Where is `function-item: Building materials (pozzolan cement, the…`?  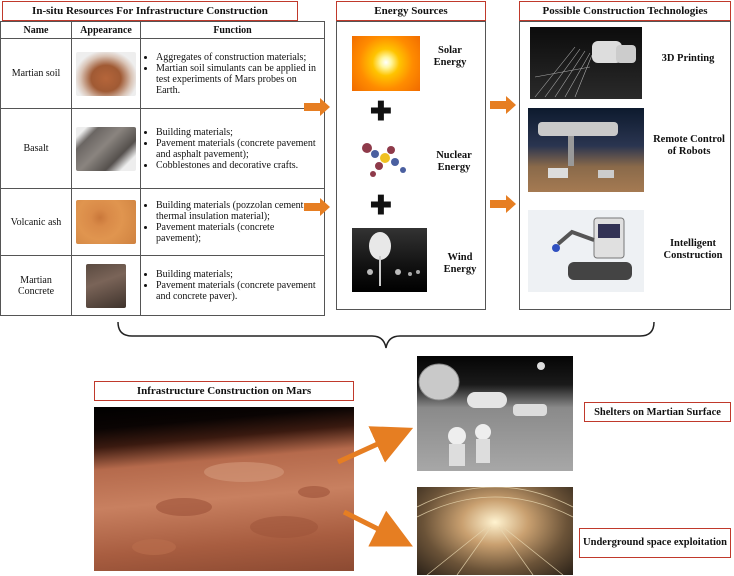
function-item: Building materials (pozzolan cement, the… is located at coordinates (238, 211).